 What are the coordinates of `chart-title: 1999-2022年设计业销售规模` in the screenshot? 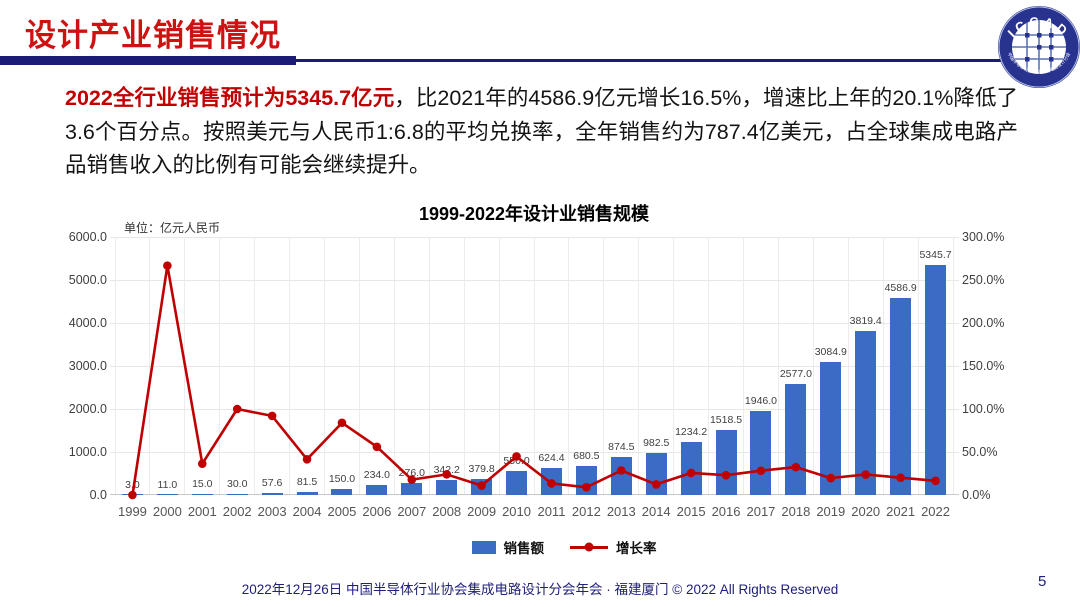 It's located at (534, 214).